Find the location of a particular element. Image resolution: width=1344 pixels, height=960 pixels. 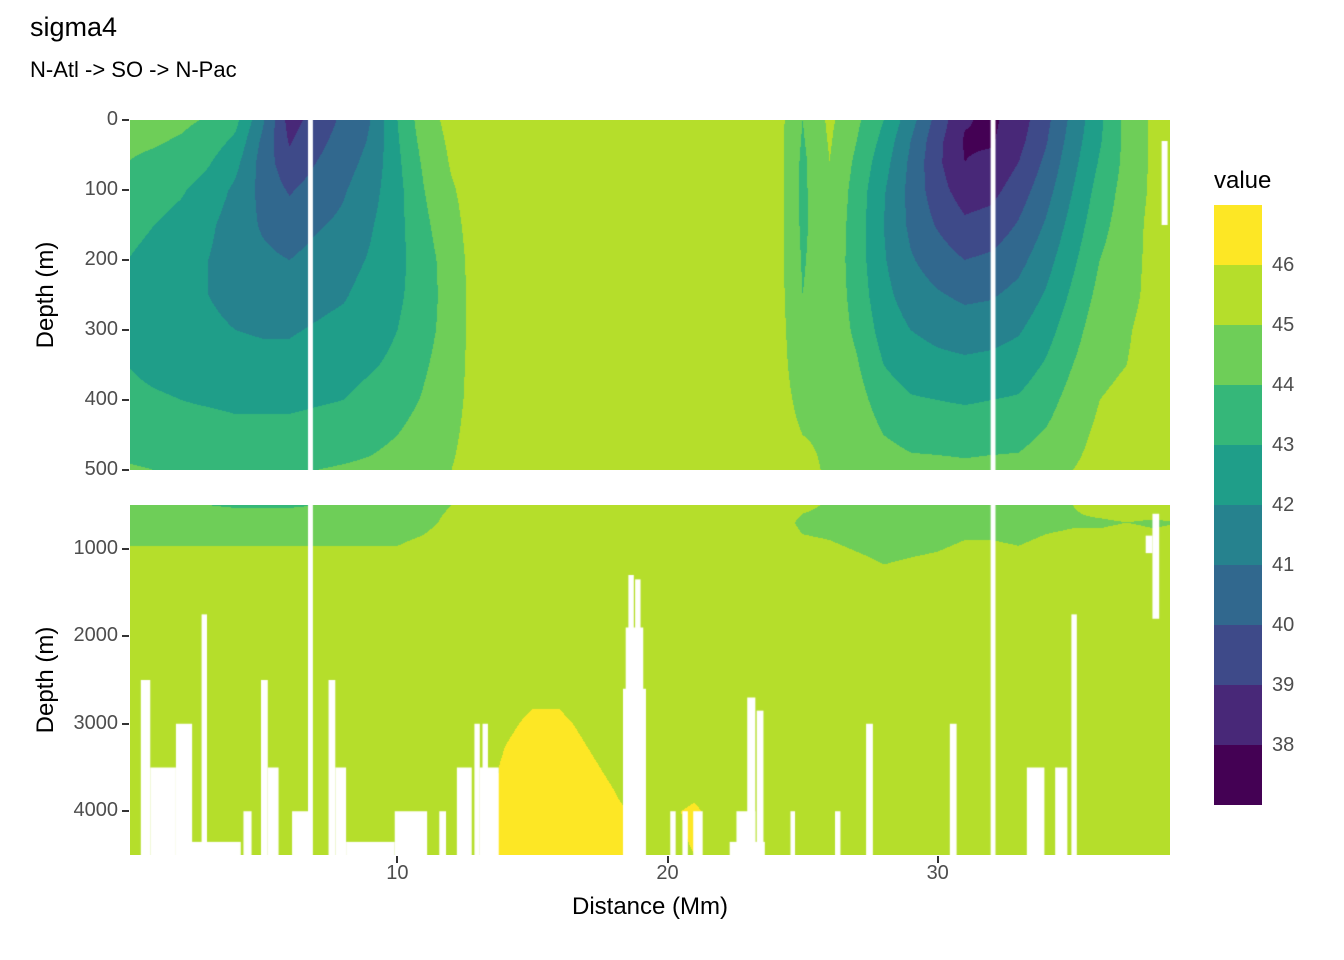

y-tick-label: 100 is located at coordinates (101, 189).